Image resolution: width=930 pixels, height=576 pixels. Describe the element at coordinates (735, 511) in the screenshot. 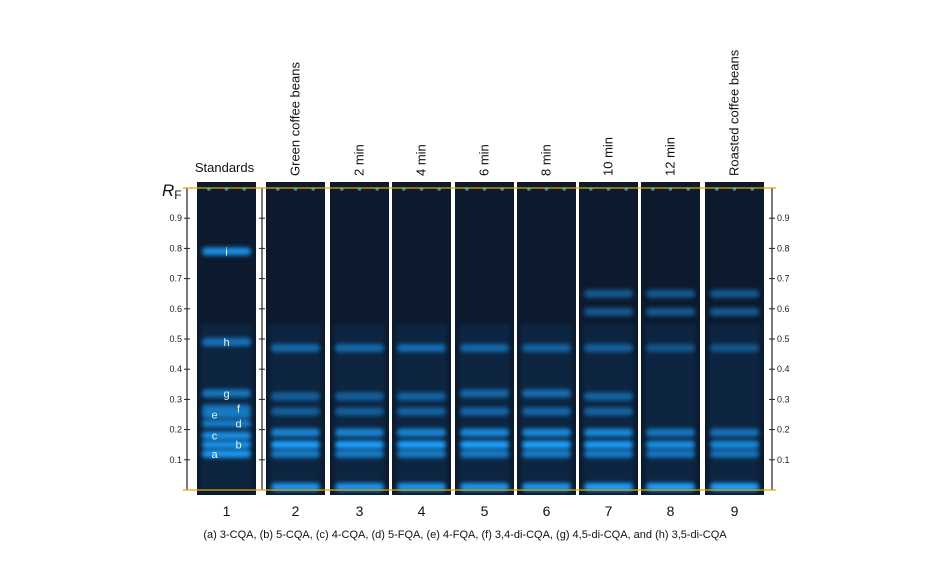

I see `lane-number: 9` at that location.